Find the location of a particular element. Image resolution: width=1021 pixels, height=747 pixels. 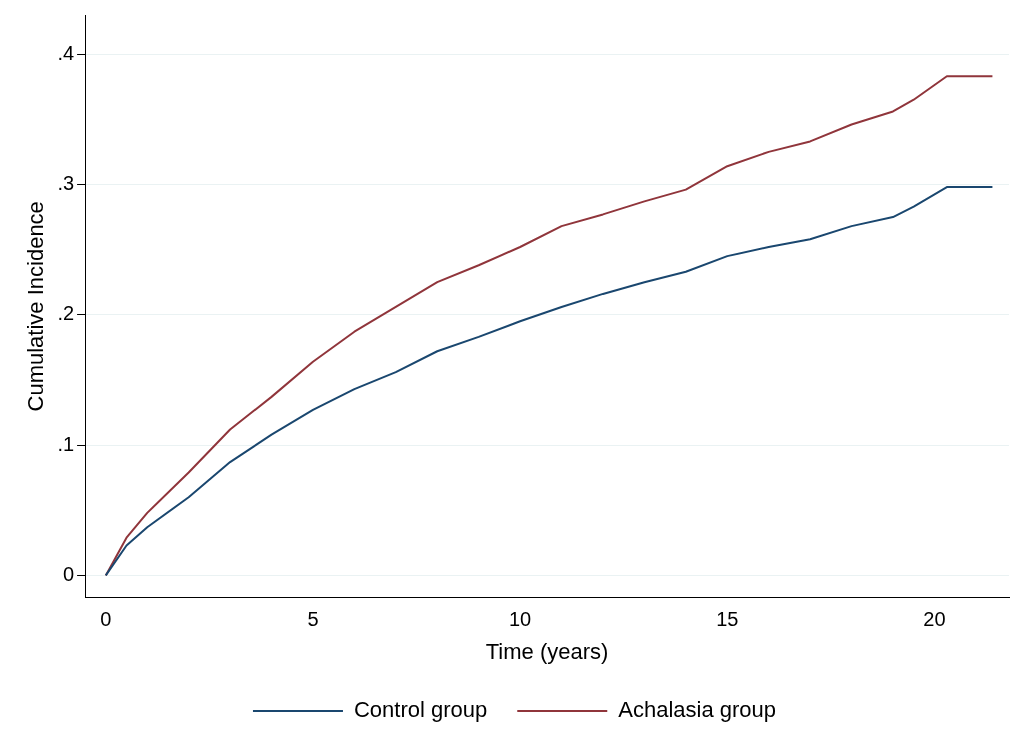

x-tick-label: 20 is located at coordinates (934, 619).